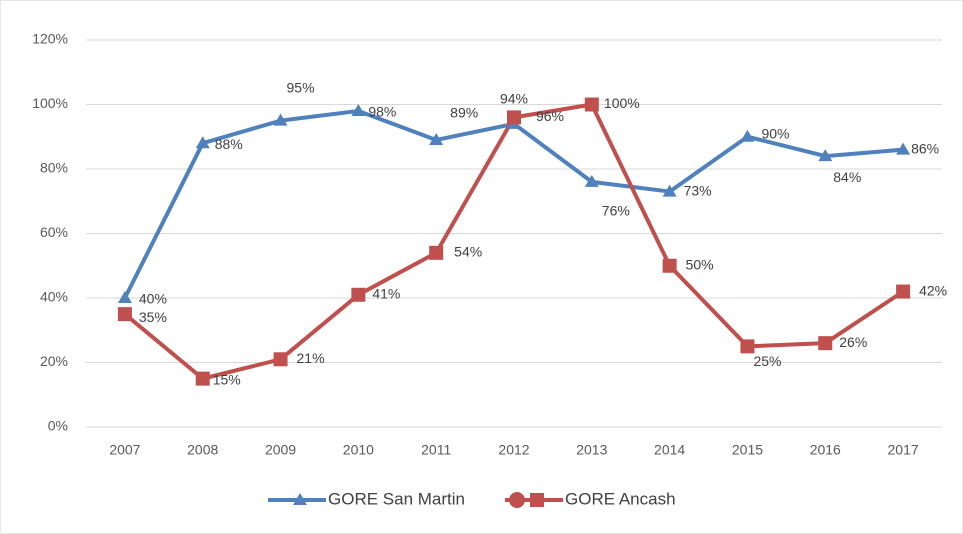 This screenshot has height=534, width=963. I want to click on x-tick-label: 2011, so click(436, 450).